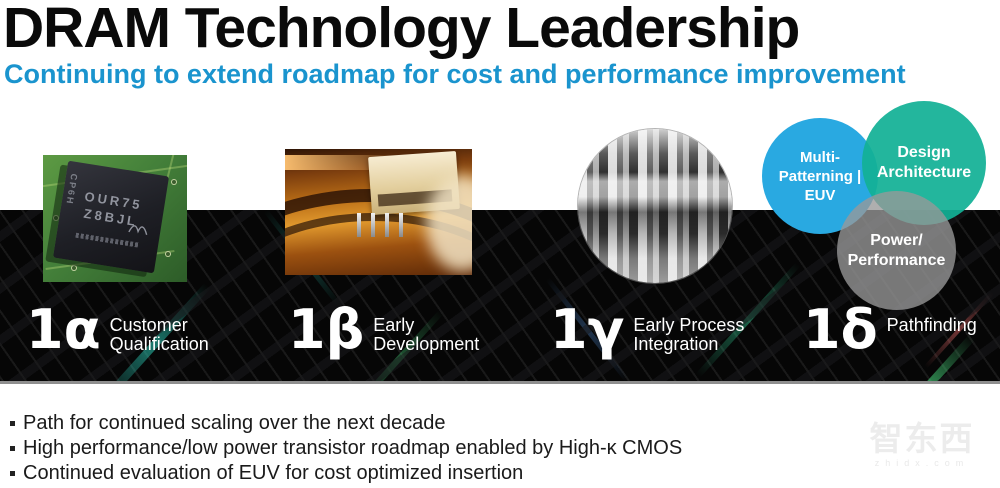 This screenshot has width=1000, height=488. I want to click on stage-1gamma: 1γ Early Process Integration, so click(647, 329).